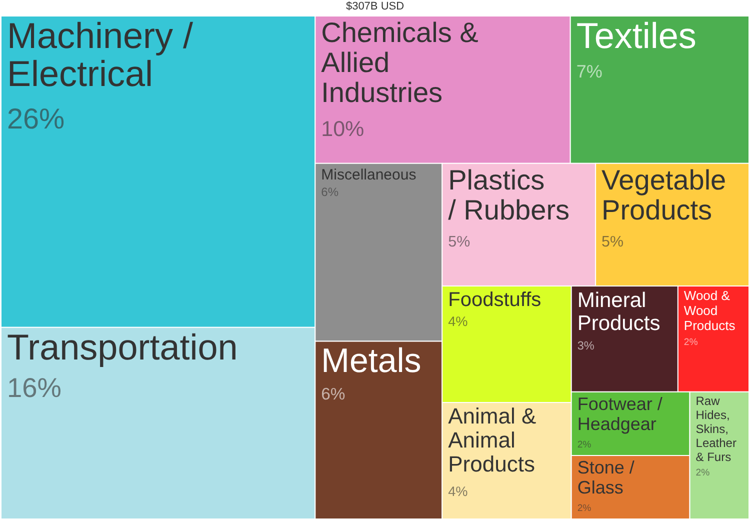 The height and width of the screenshot is (520, 750). Describe the element at coordinates (716, 429) in the screenshot. I see `category-label: Raw Hides, Skins, Leather & Furs` at that location.